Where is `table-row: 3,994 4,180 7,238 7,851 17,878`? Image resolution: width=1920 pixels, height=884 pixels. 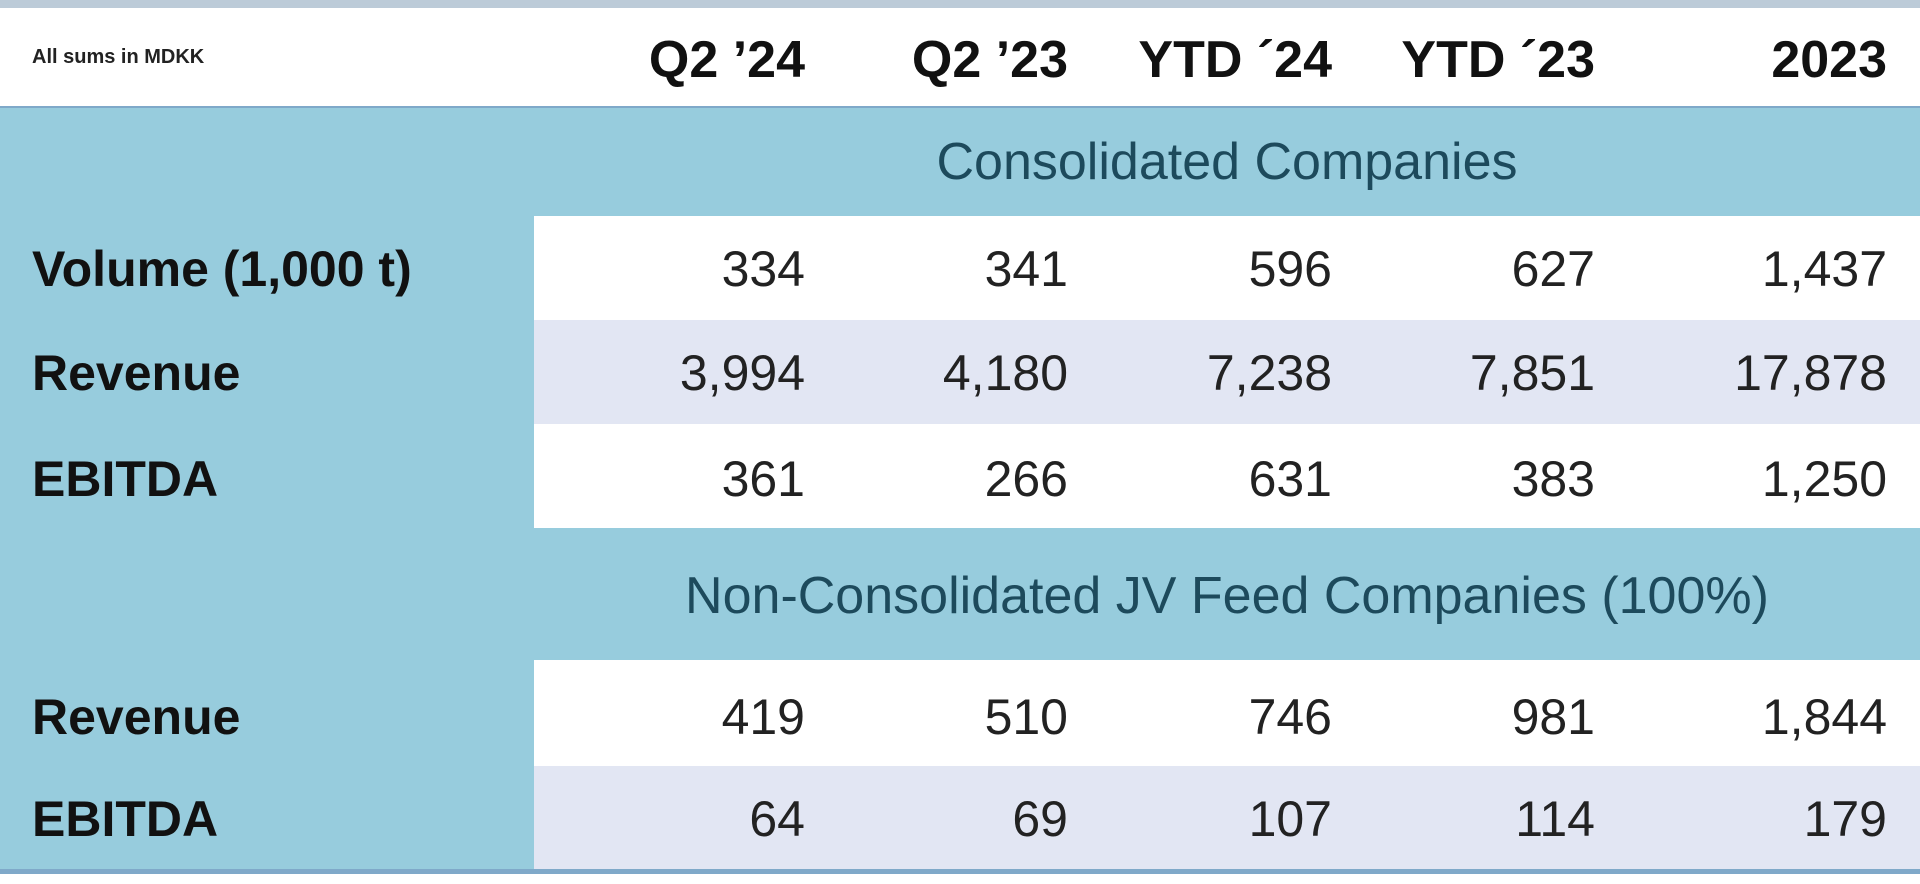 table-row: 3,994 4,180 7,238 7,851 17,878 is located at coordinates (1227, 372).